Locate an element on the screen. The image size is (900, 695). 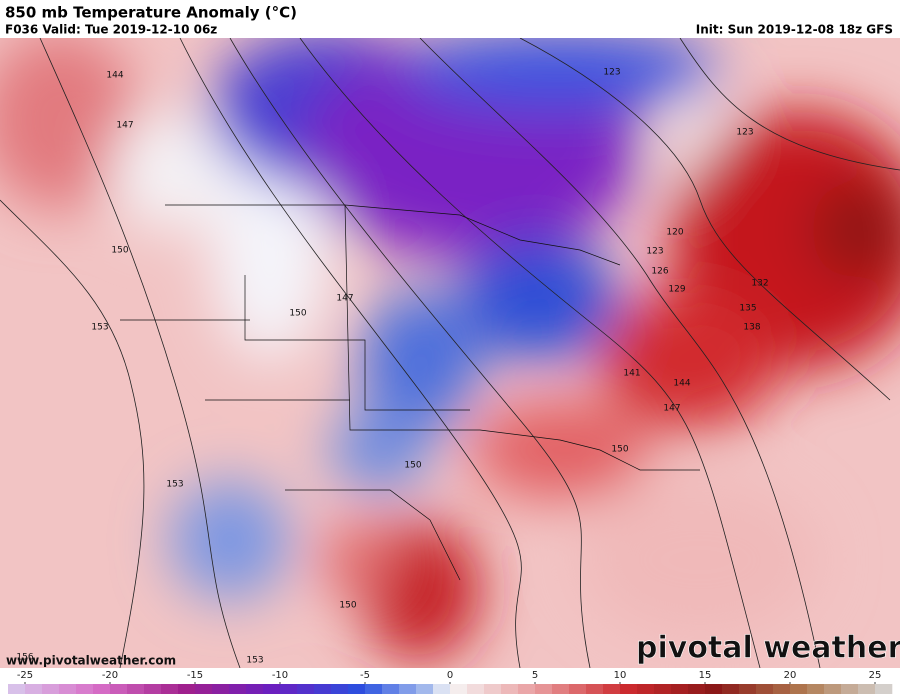
website: www.pivotalweather.com is located at coordinates (91, 661).